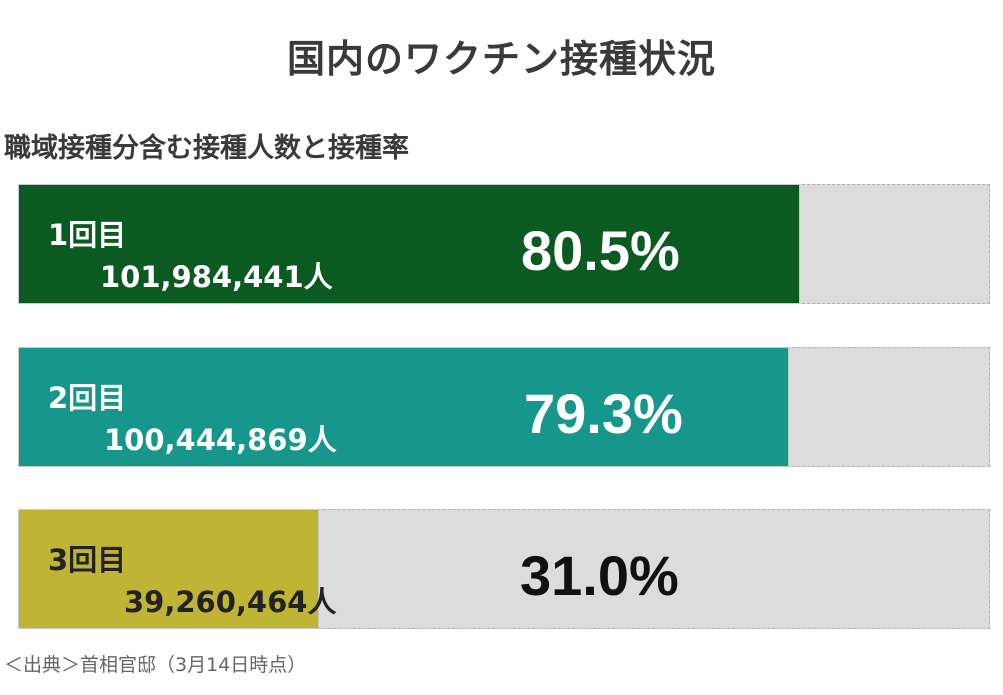 This screenshot has height=695, width=1003. I want to click on chart-title: 国内のワクチン接種状況, so click(501, 59).